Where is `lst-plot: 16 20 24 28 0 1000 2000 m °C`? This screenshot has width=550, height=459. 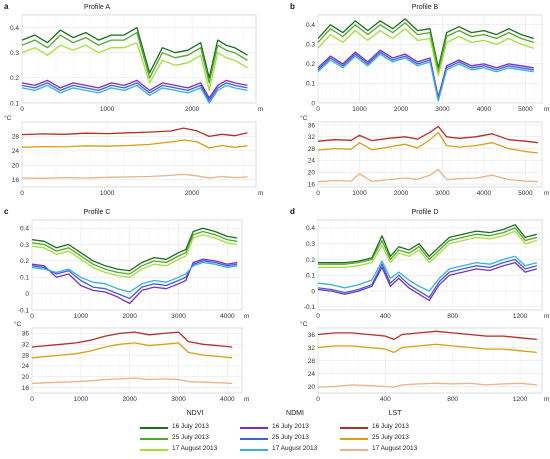 lst-plot: 16 20 24 28 0 1000 2000 m °C is located at coordinates (133, 155).